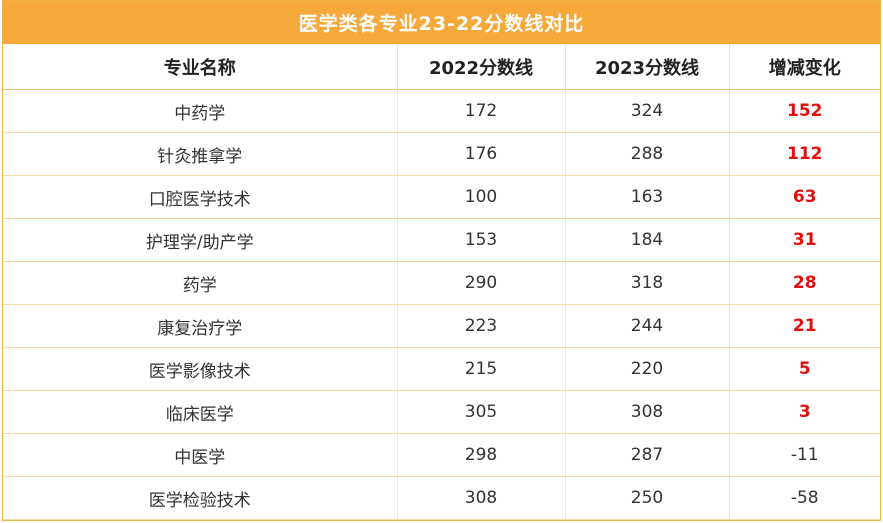 Image resolution: width=883 pixels, height=523 pixels. I want to click on change-cell: 28, so click(804, 283).